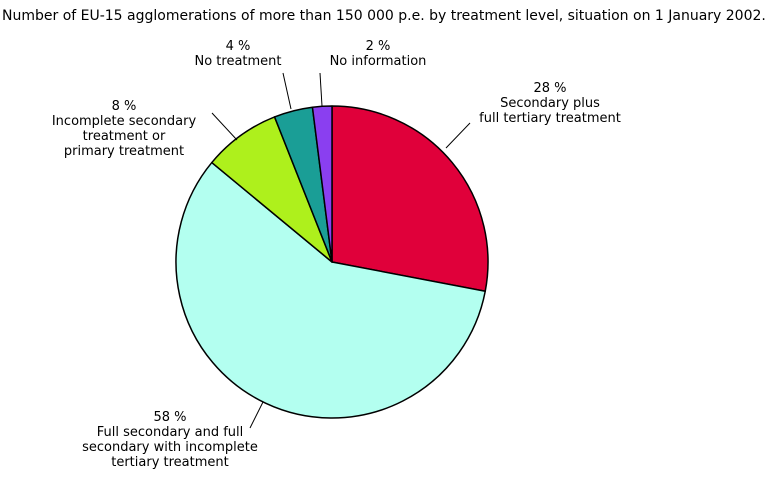  I want to click on slice-label-4: 2 % No information, so click(378, 54).